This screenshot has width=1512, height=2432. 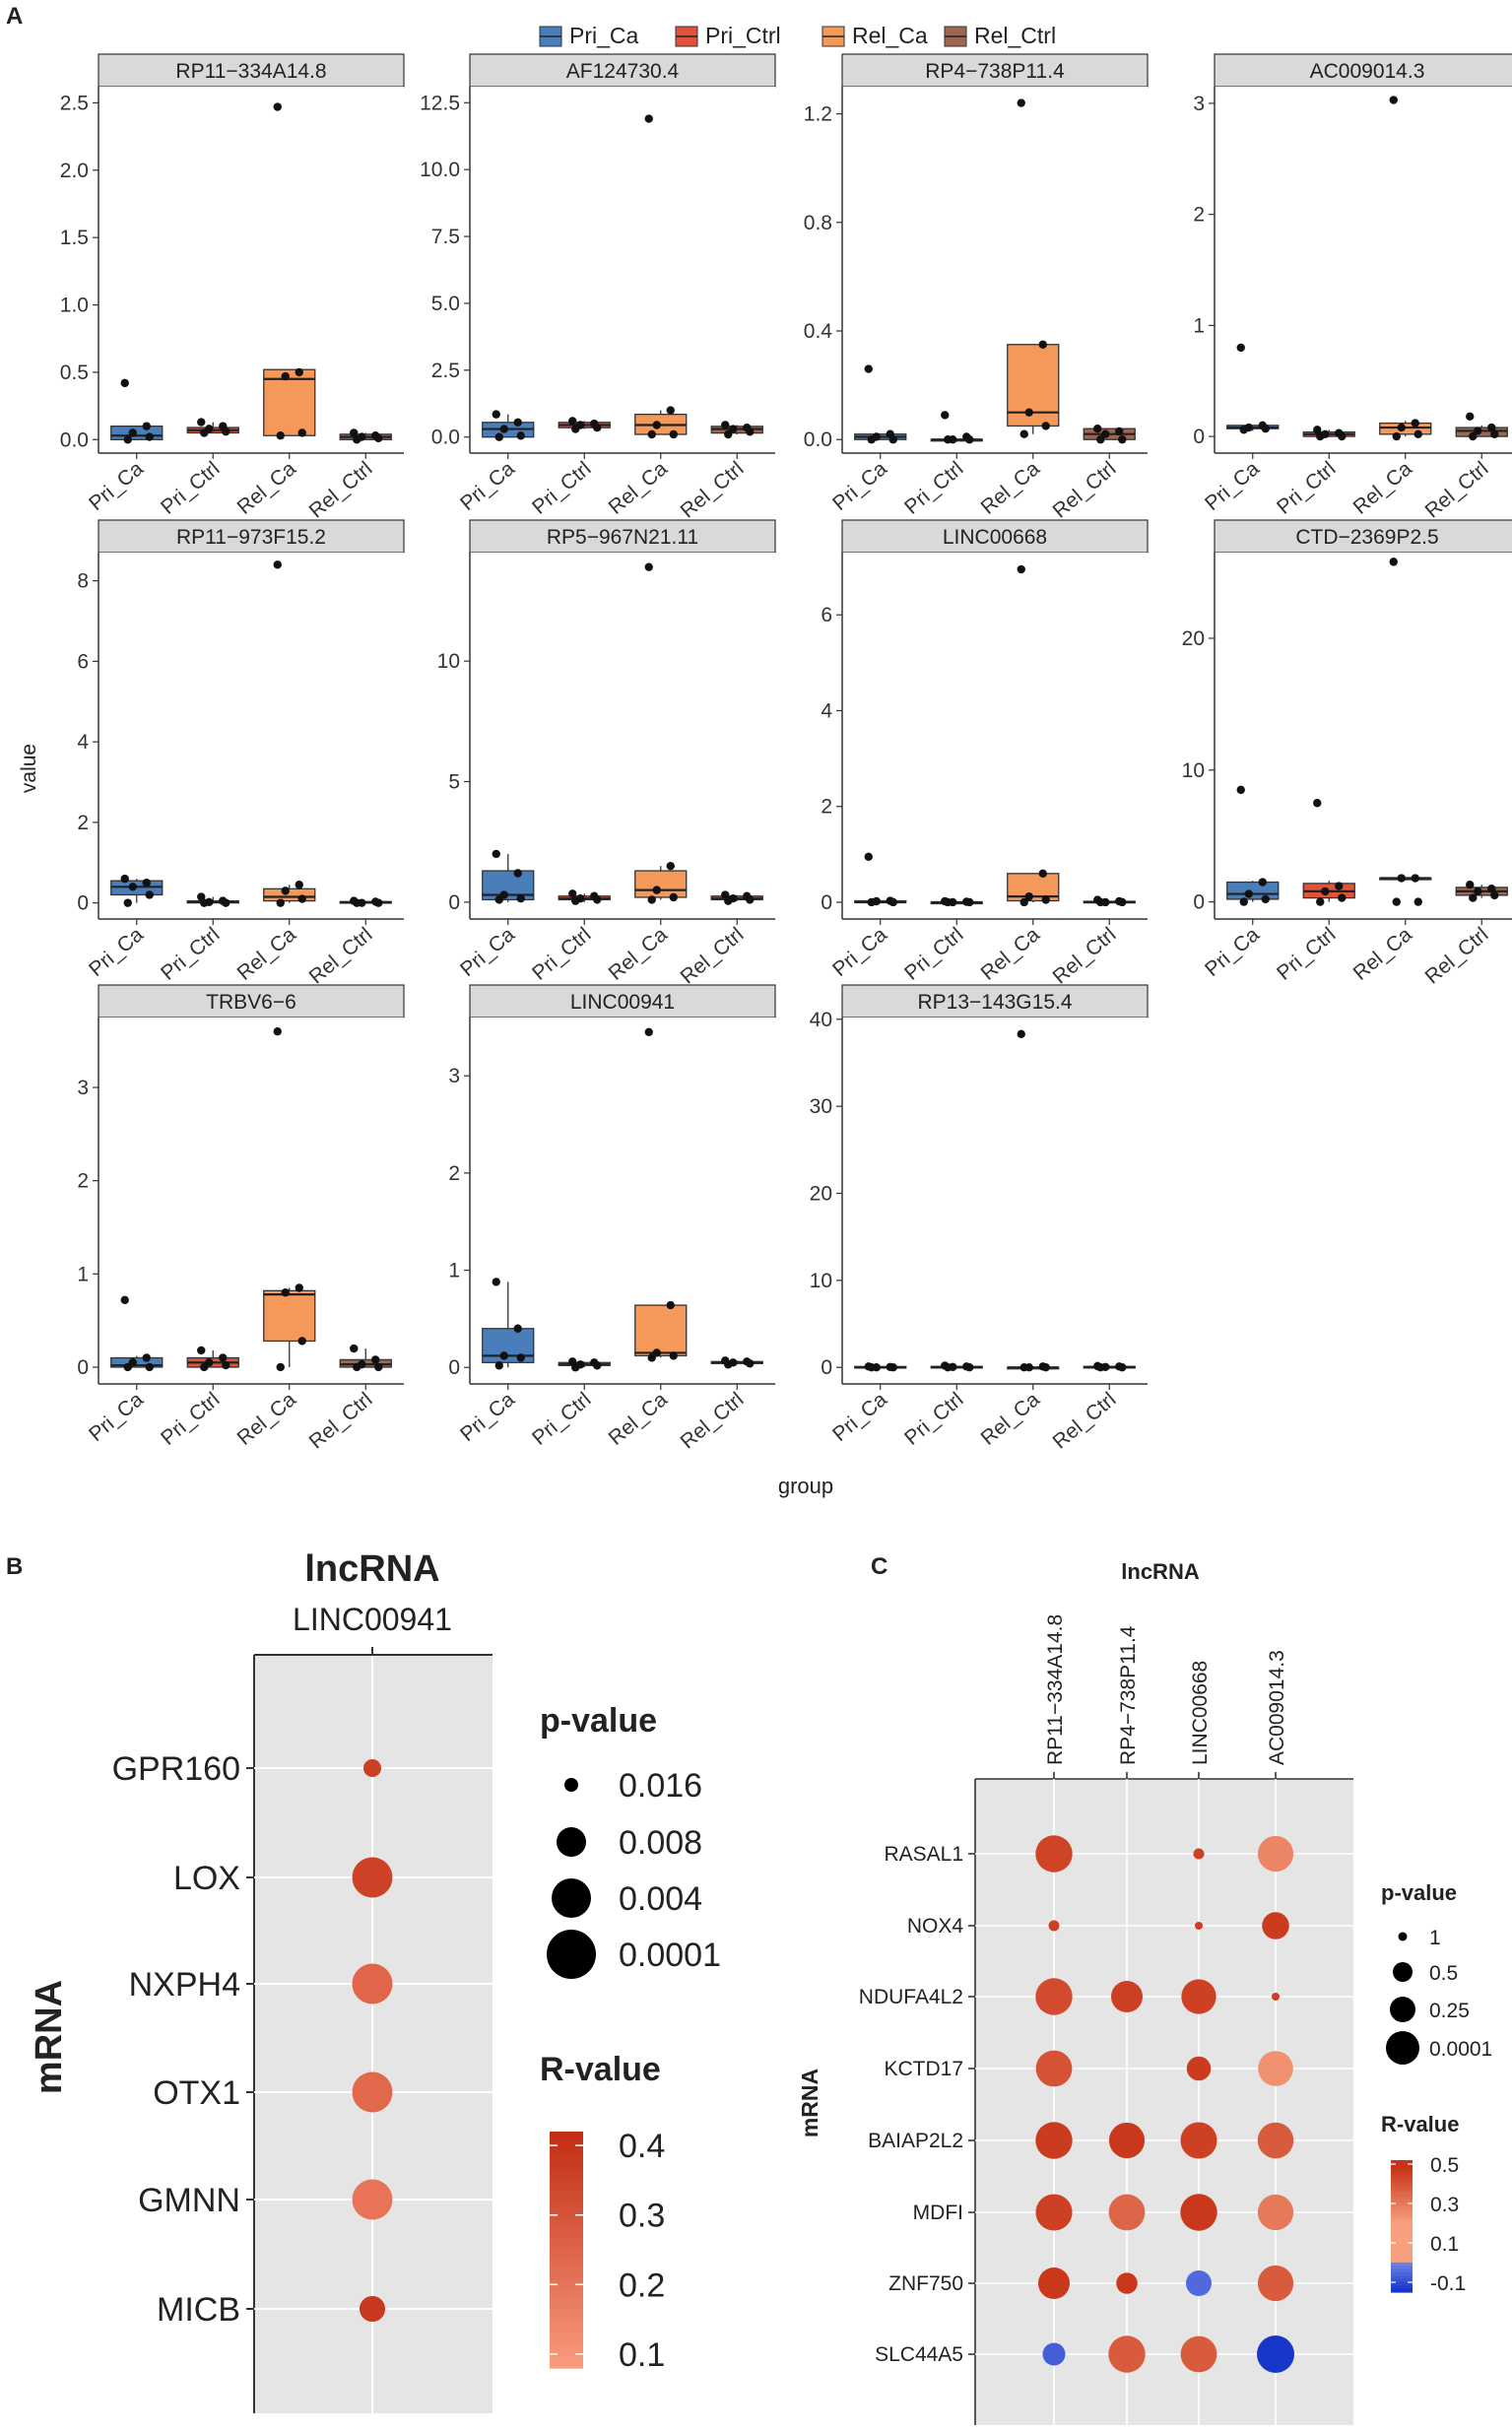 I want to click on legend-label: 0.004, so click(x=660, y=1899).